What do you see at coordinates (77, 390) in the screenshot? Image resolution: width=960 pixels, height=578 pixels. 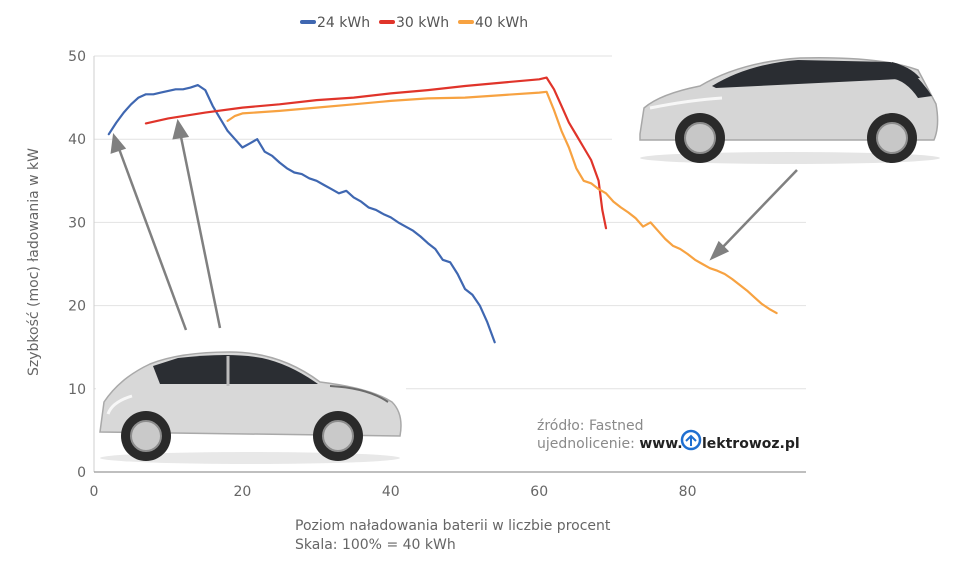 I see `y-tick-label: 10` at bounding box center [77, 390].